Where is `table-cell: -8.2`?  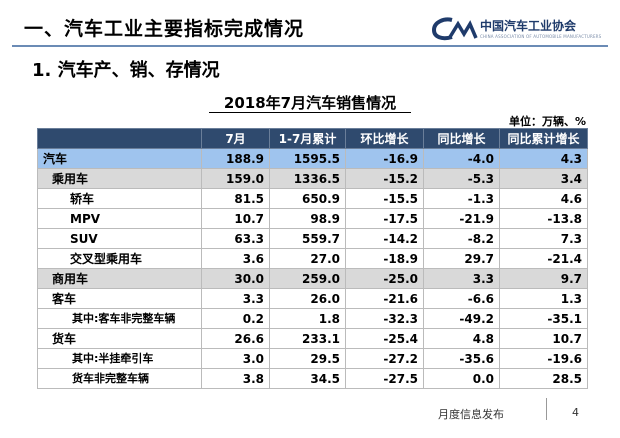 table-cell: -8.2 is located at coordinates (461, 238).